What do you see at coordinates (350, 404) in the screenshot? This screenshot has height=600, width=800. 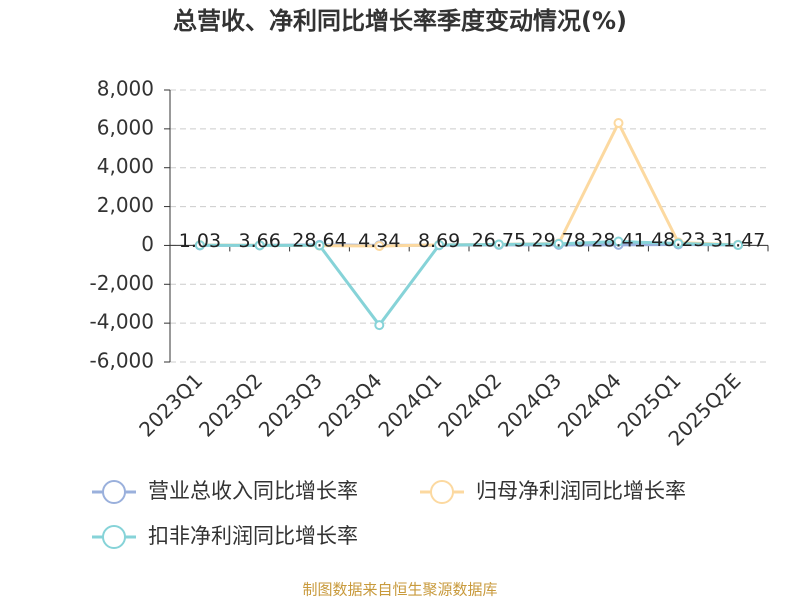 I see `x-tick-label: 2023Q4` at bounding box center [350, 404].